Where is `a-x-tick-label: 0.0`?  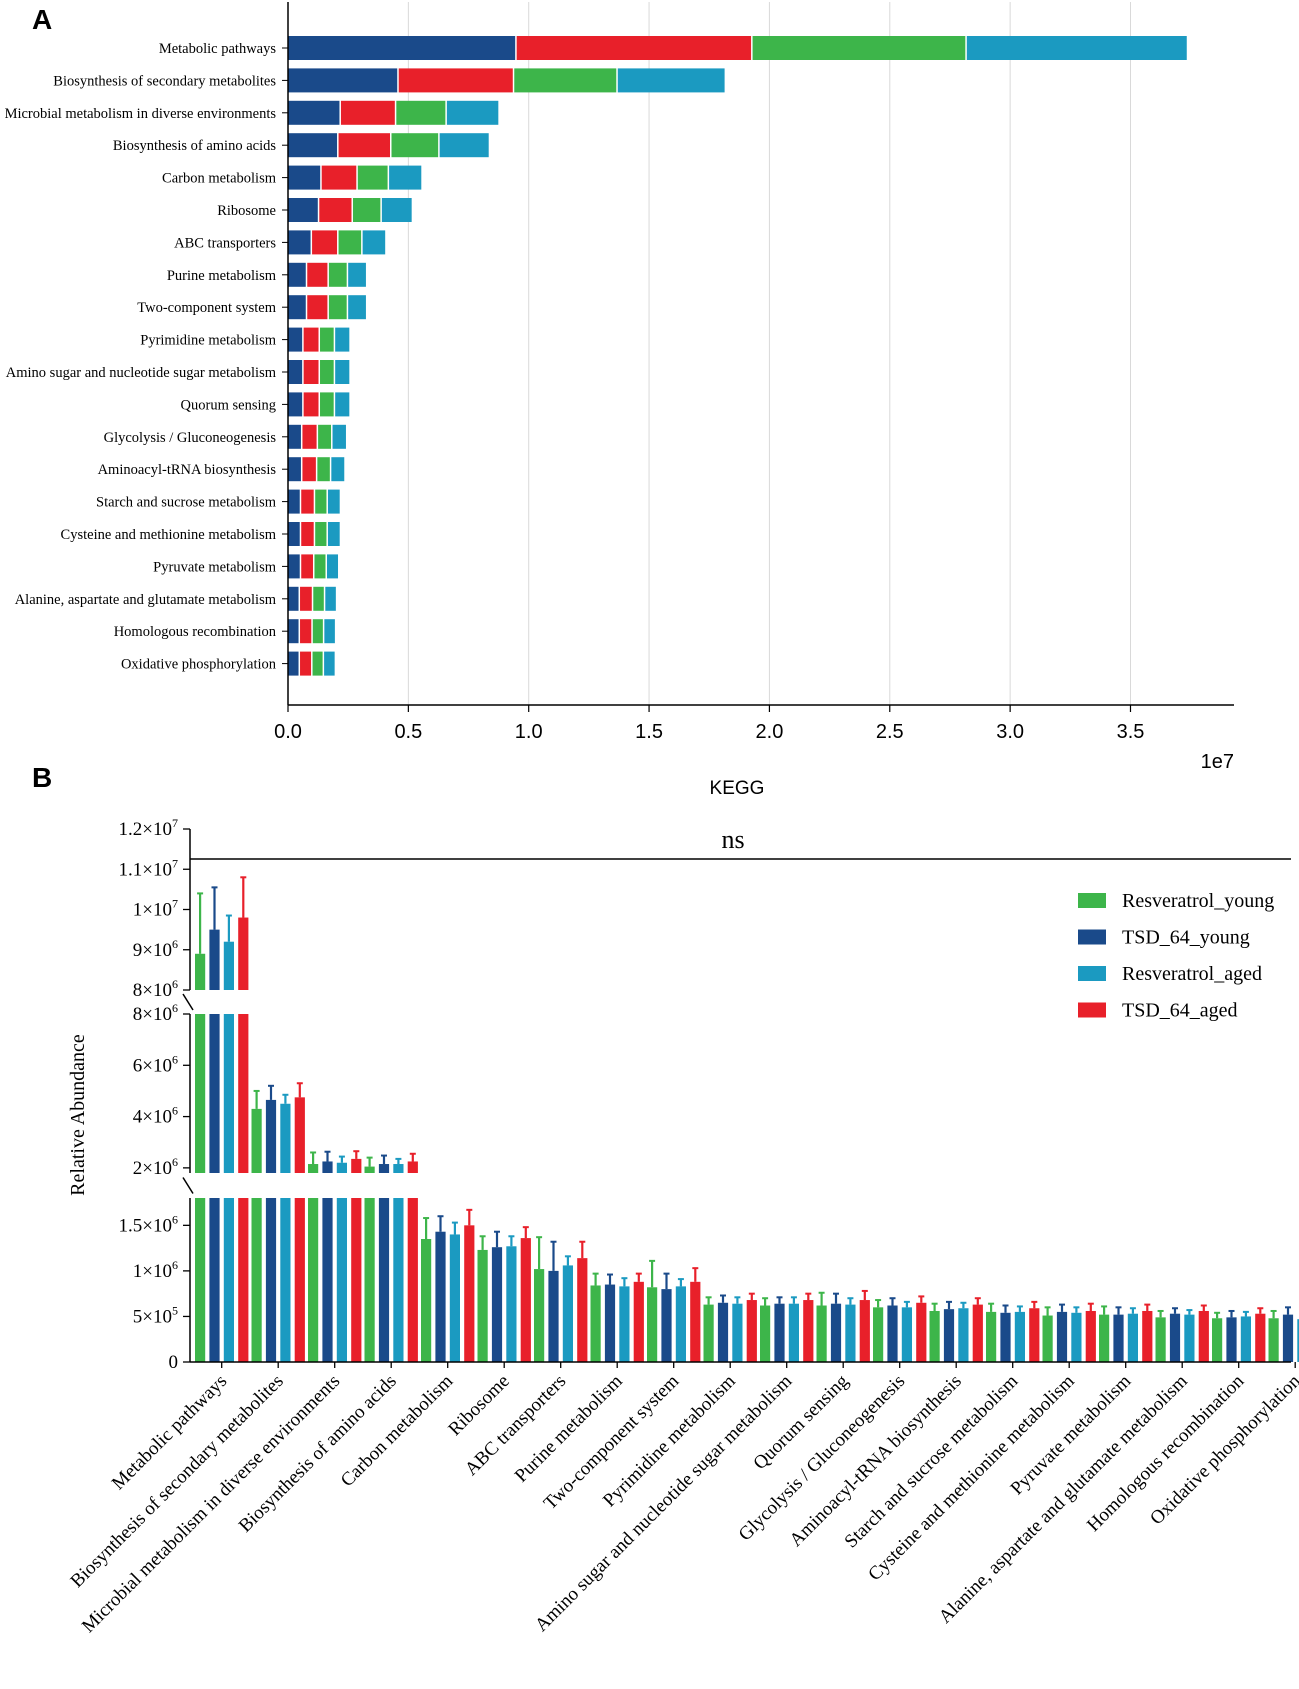 a-x-tick-label: 0.0 is located at coordinates (288, 732).